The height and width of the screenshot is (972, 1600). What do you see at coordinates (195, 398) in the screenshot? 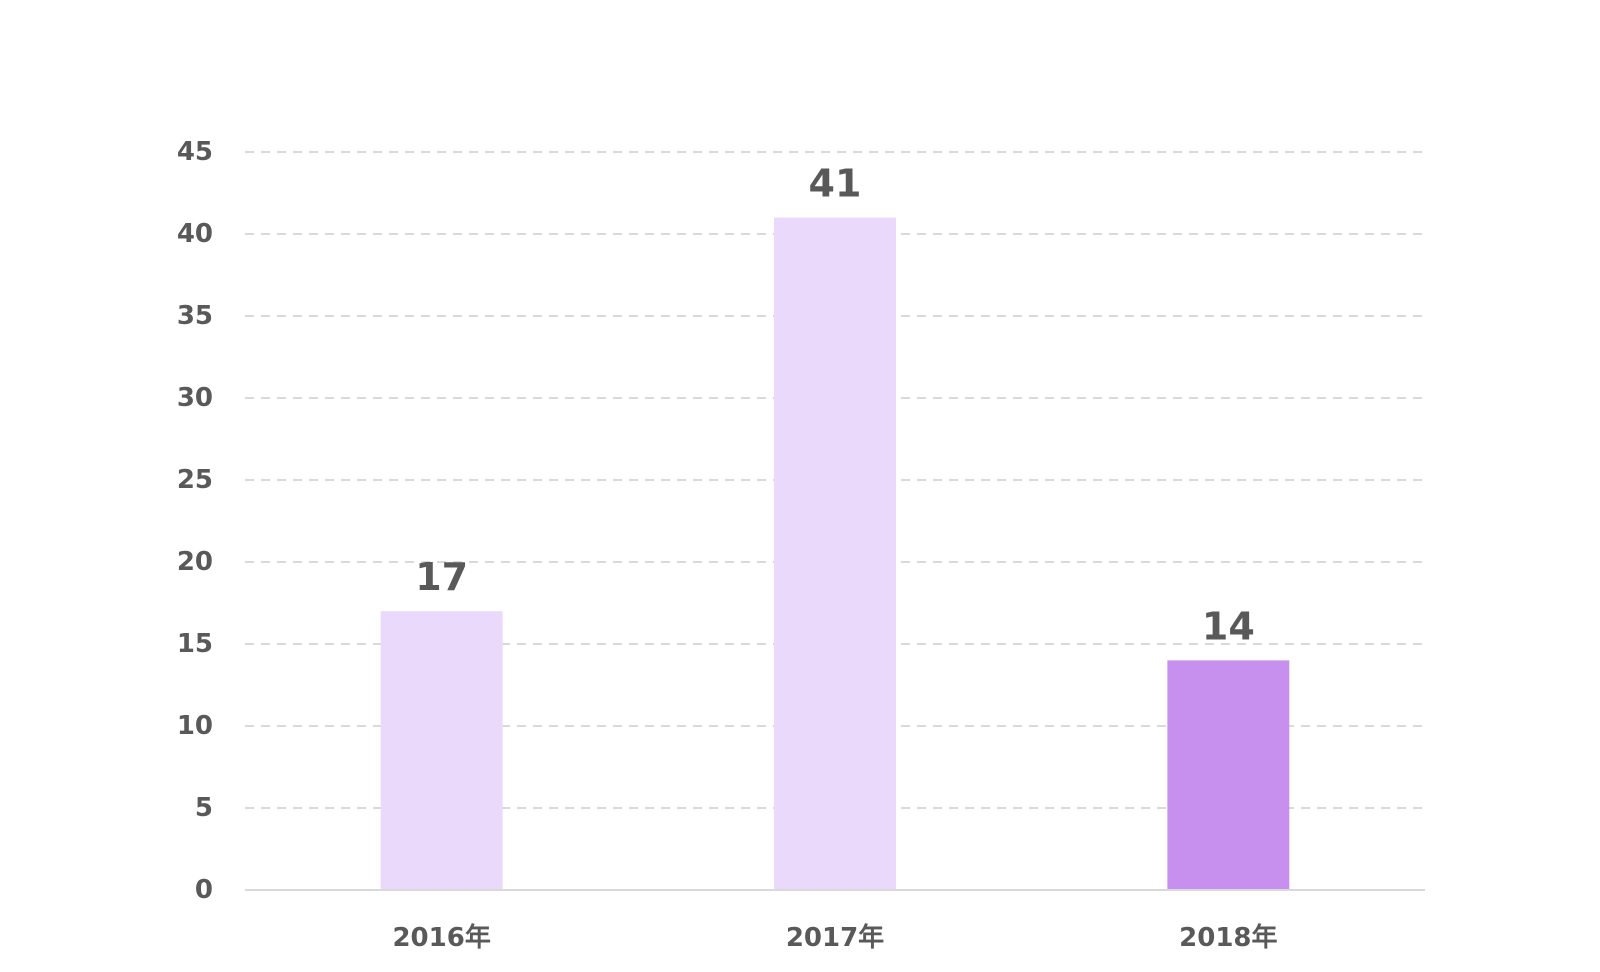
I see `y-tick-label: 30` at bounding box center [195, 398].